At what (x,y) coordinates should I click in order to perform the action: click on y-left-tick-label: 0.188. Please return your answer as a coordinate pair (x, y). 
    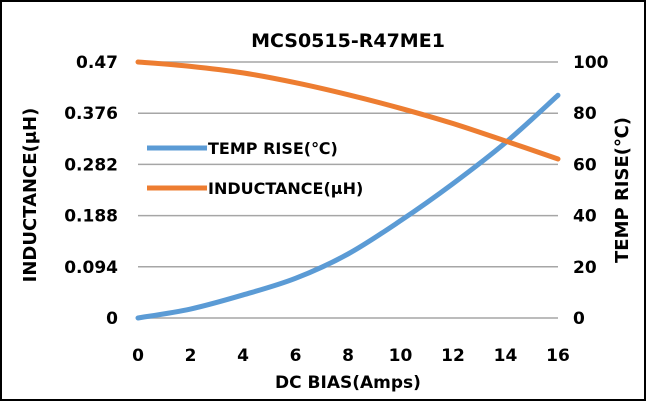
    Looking at the image, I should click on (91, 217).